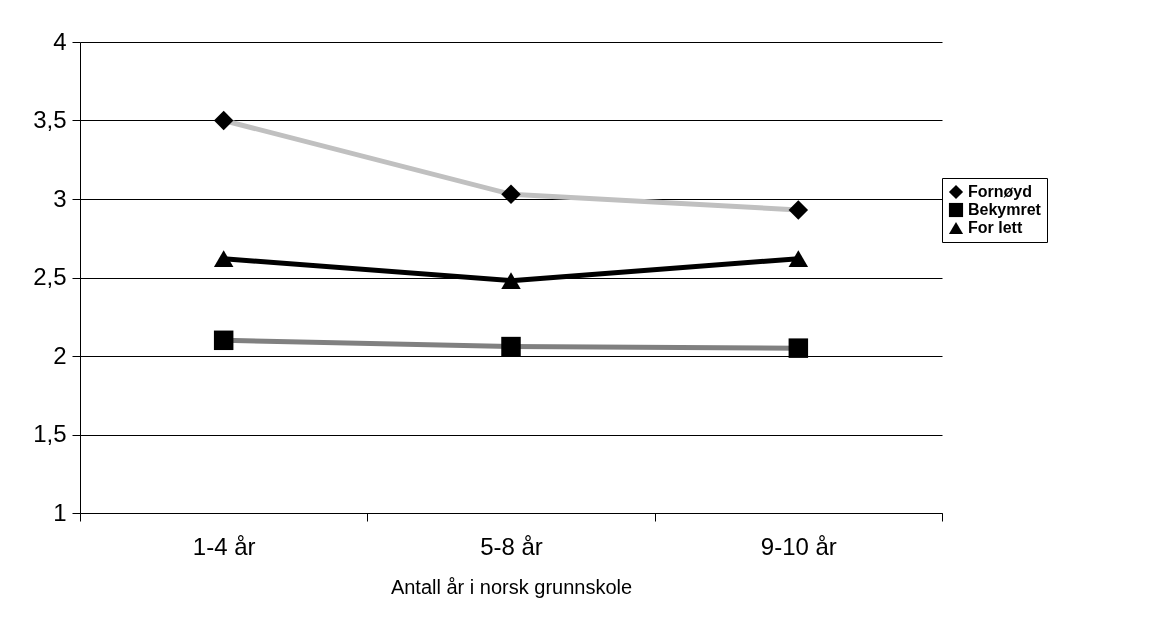 This screenshot has width=1157, height=617. I want to click on x-tick-label: 1-4 år, so click(224, 546).